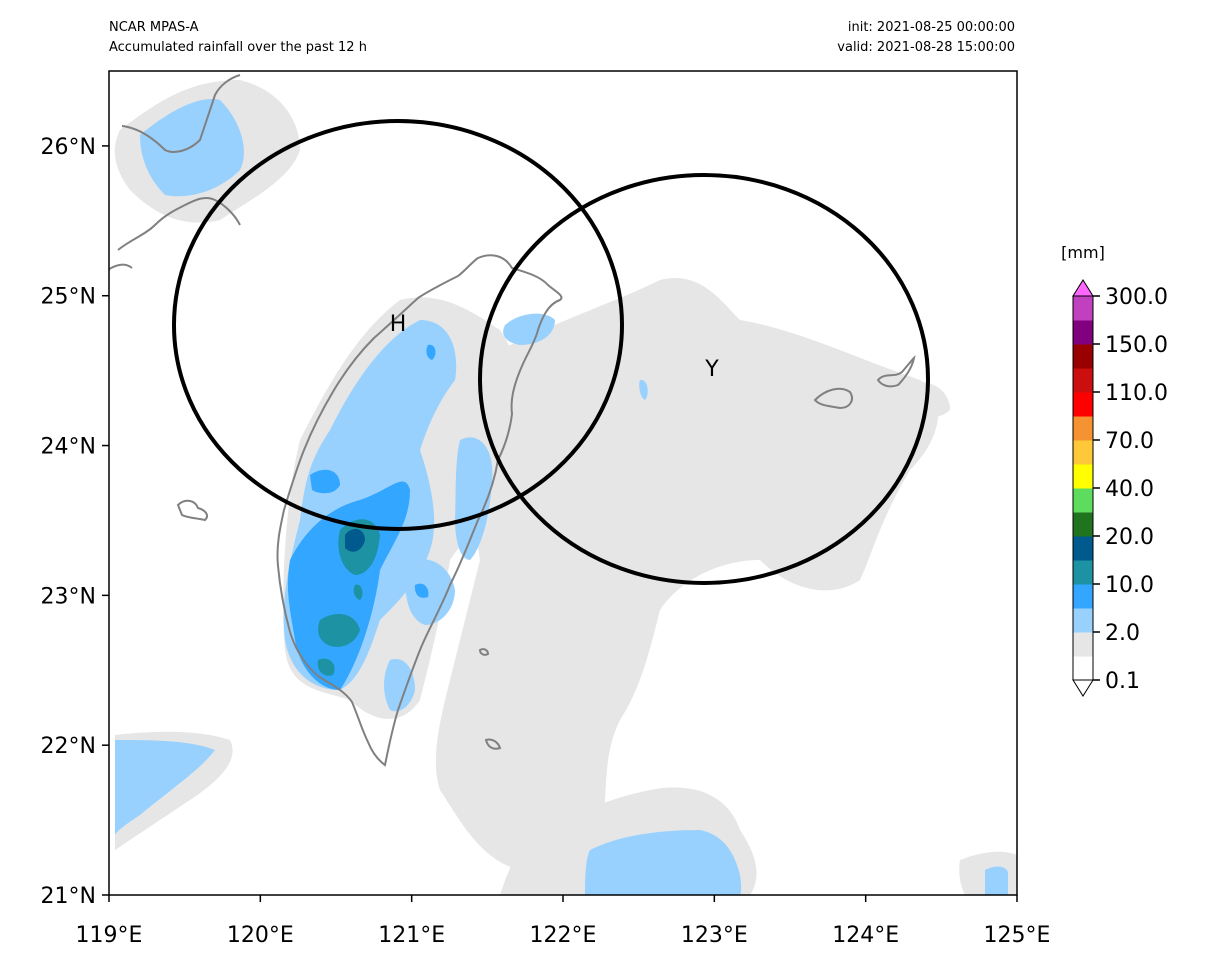 This screenshot has width=1211, height=969. What do you see at coordinates (430, 591) in the screenshot?
I see `rain-contour-taitung` at bounding box center [430, 591].